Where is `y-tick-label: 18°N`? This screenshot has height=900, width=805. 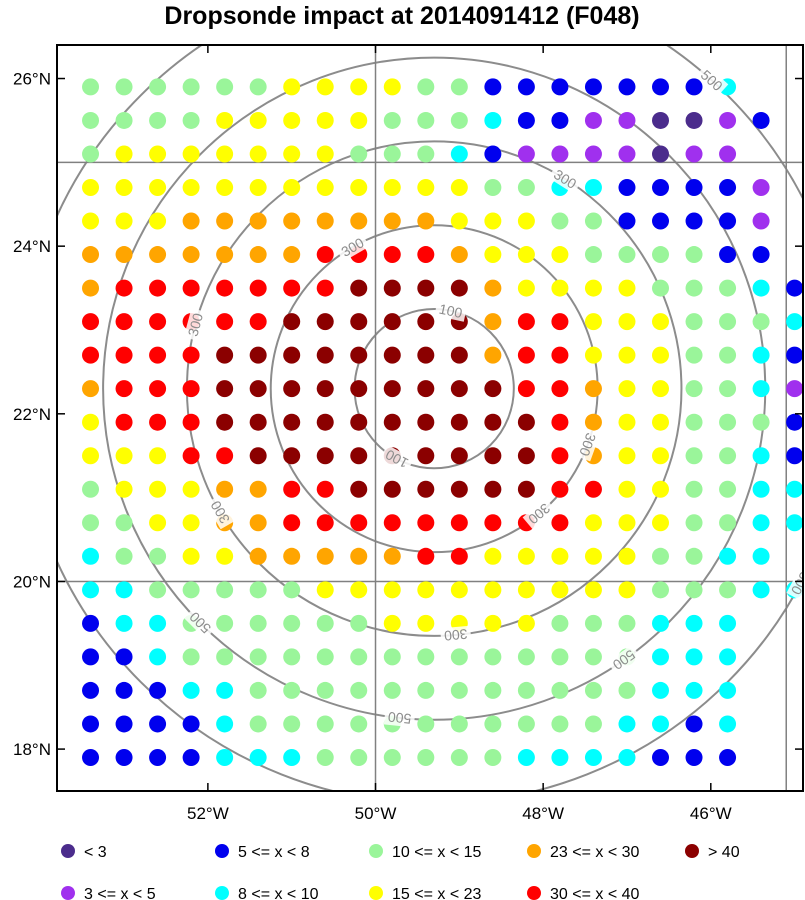 y-tick-label: 18°N is located at coordinates (32, 749).